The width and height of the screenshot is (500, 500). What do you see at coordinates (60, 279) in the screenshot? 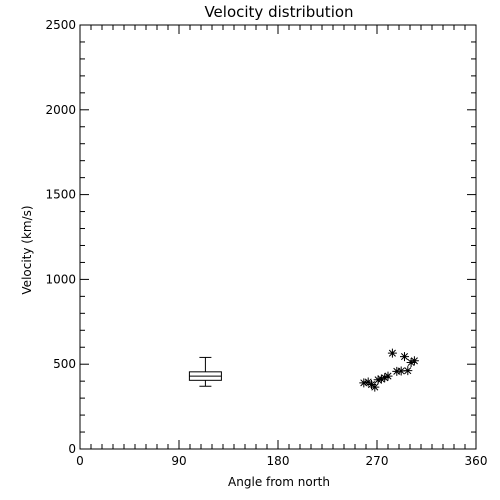
I see `y-tick-label: 1000` at bounding box center [60, 279].